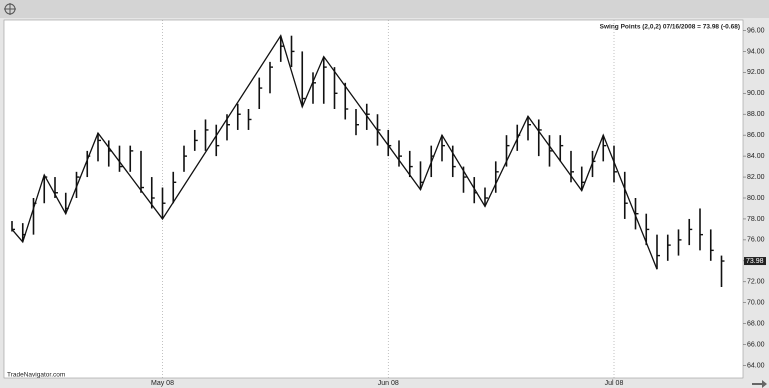 This screenshot has height=388, width=769. What do you see at coordinates (756, 323) in the screenshot?
I see `y-tick-label: 68.00` at bounding box center [756, 323].